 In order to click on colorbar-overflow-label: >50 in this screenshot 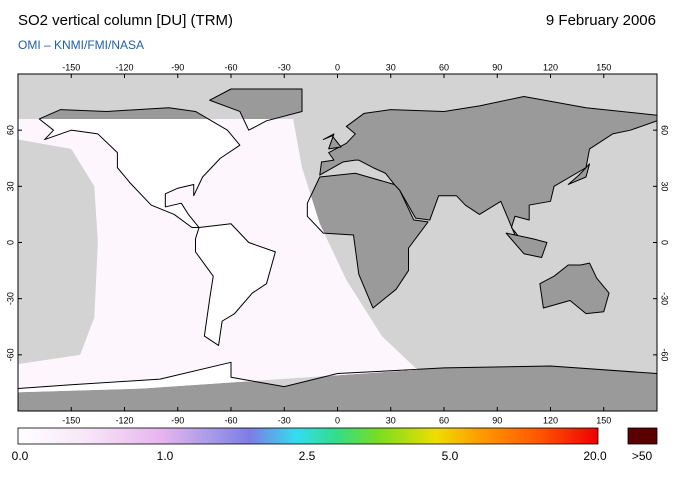, I will do `click(642, 456)`.